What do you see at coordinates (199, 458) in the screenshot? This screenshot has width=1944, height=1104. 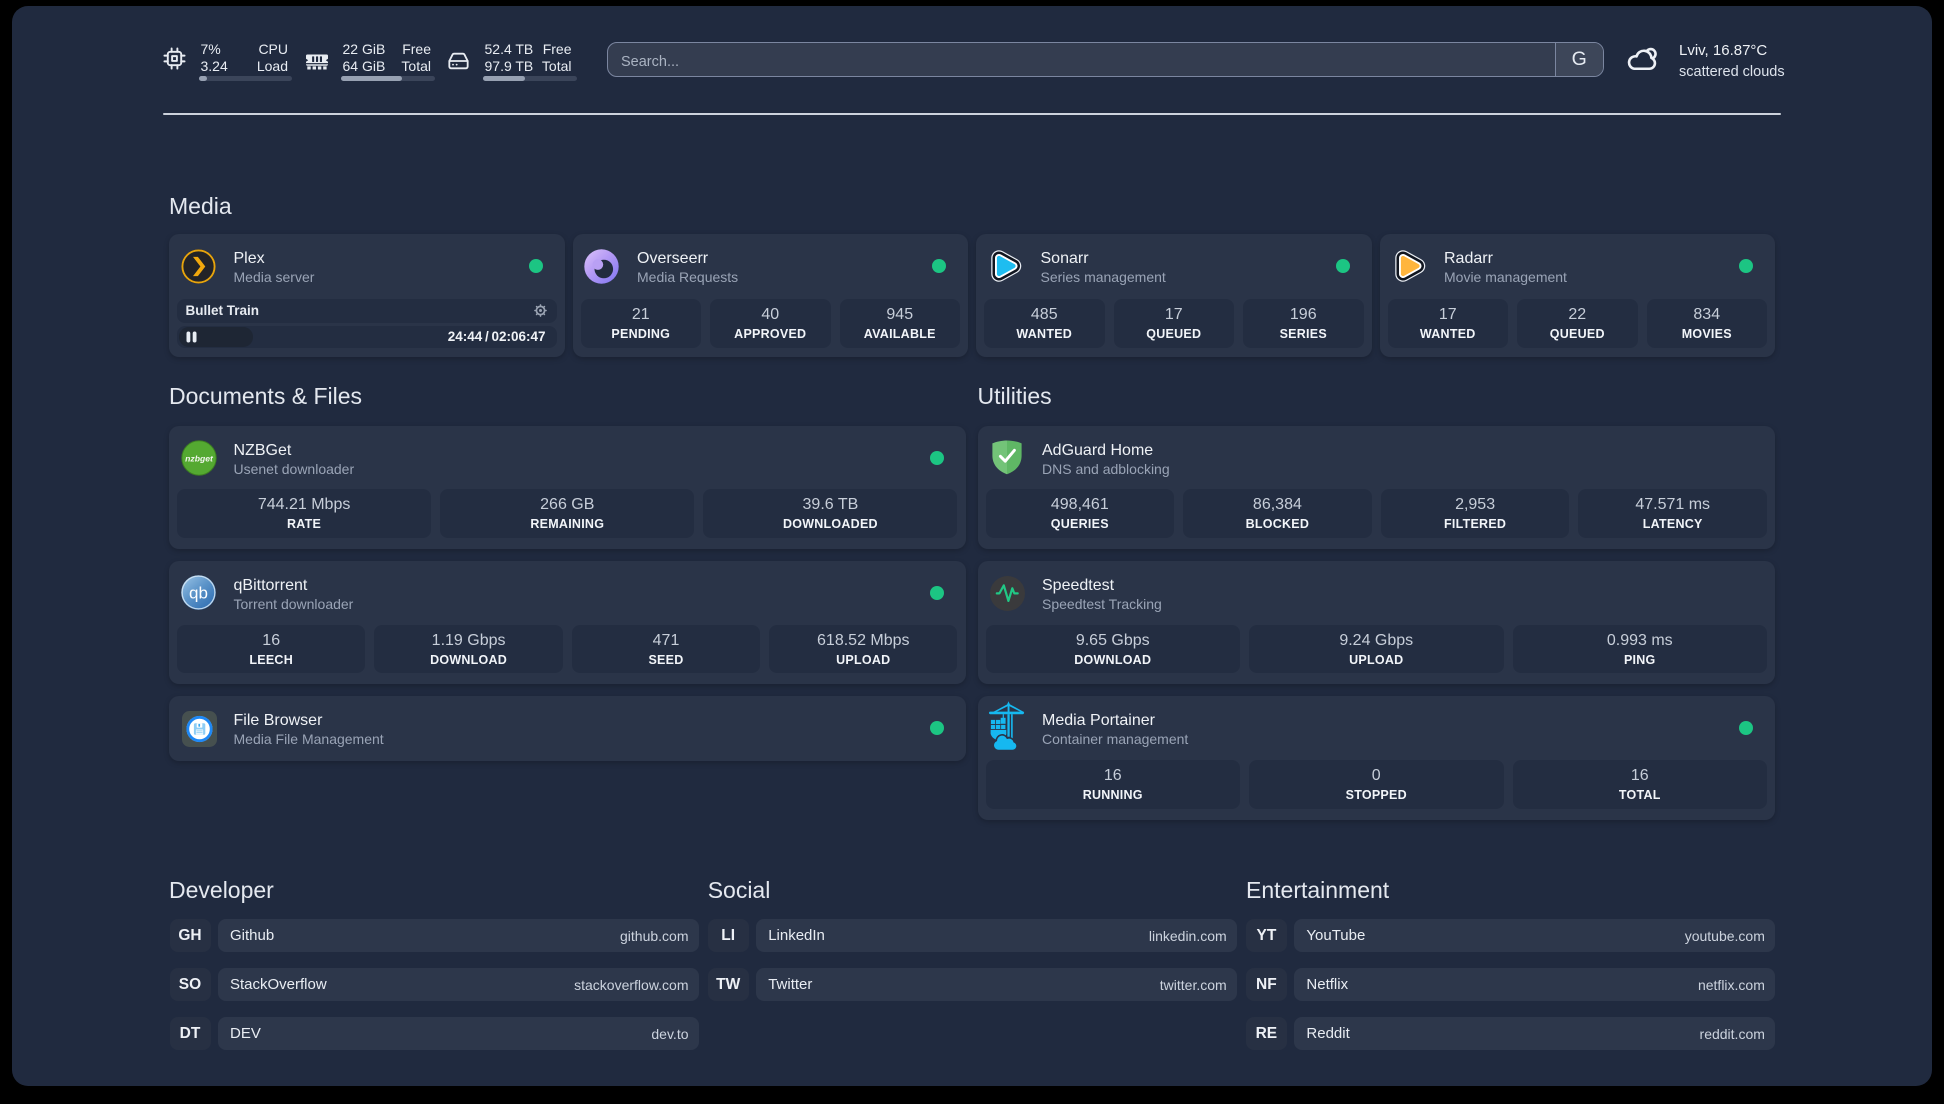 I see `svg-text: nzbget` at bounding box center [199, 458].